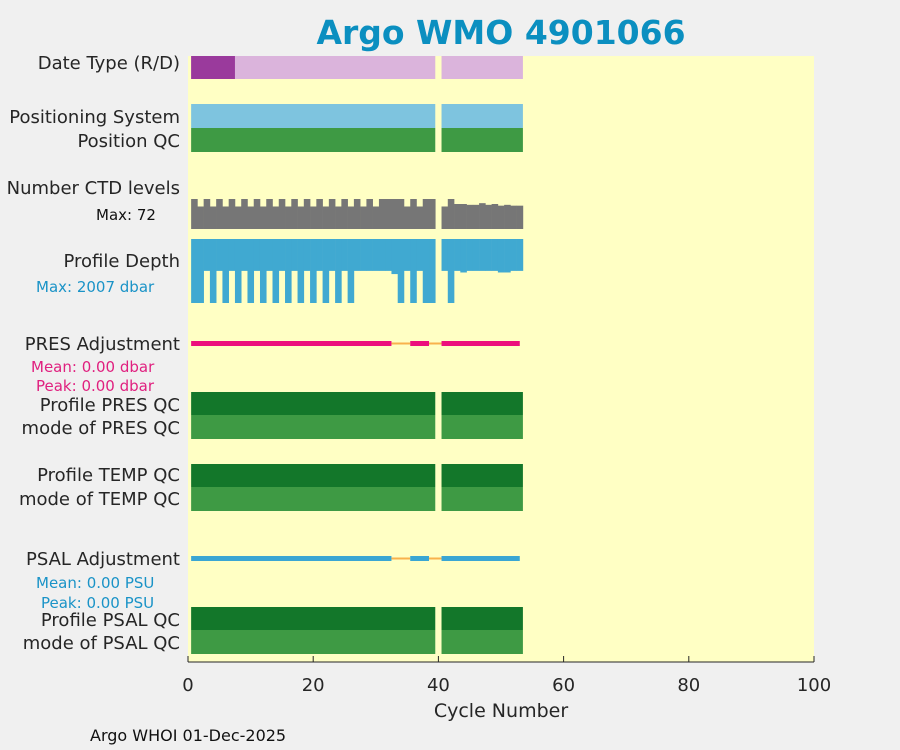 This screenshot has height=750, width=900. I want to click on label-mode-pres-qc: mode of PRES QC, so click(101, 428).